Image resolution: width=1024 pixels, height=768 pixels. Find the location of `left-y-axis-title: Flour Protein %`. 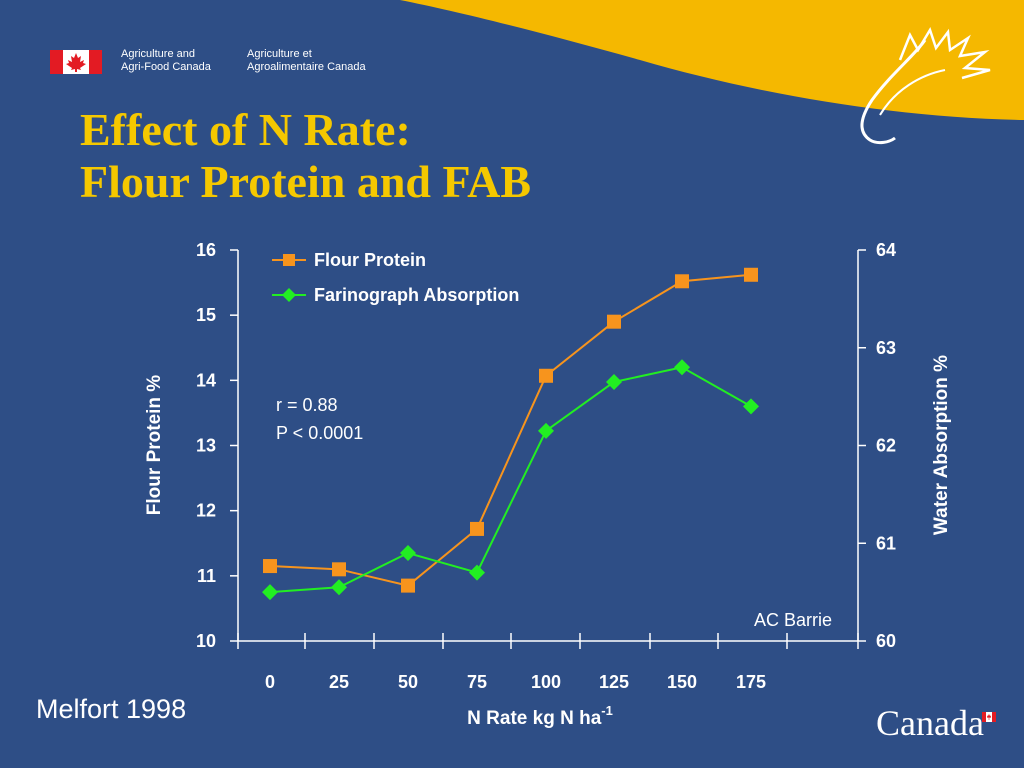

left-y-axis-title: Flour Protein % is located at coordinates (154, 445).